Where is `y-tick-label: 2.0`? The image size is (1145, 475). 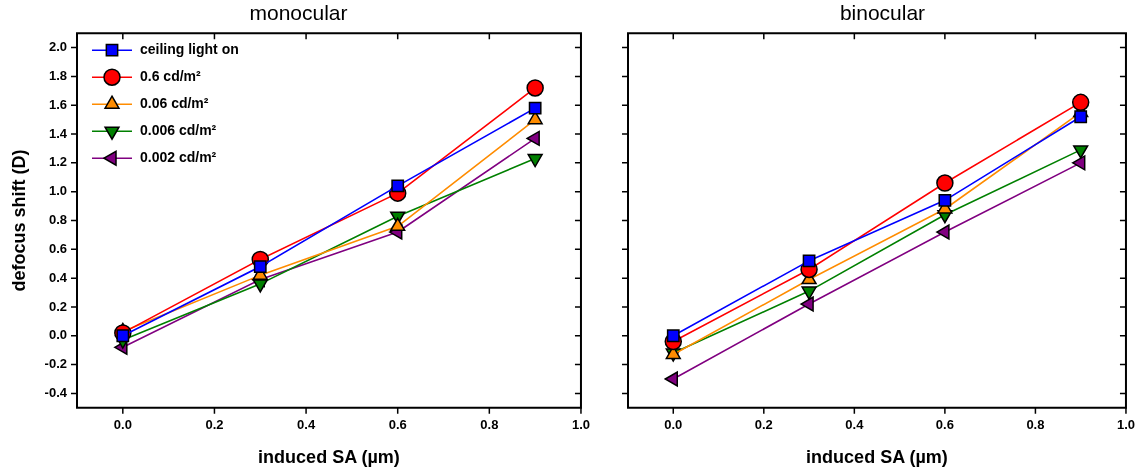
y-tick-label: 2.0 is located at coordinates (57, 47).